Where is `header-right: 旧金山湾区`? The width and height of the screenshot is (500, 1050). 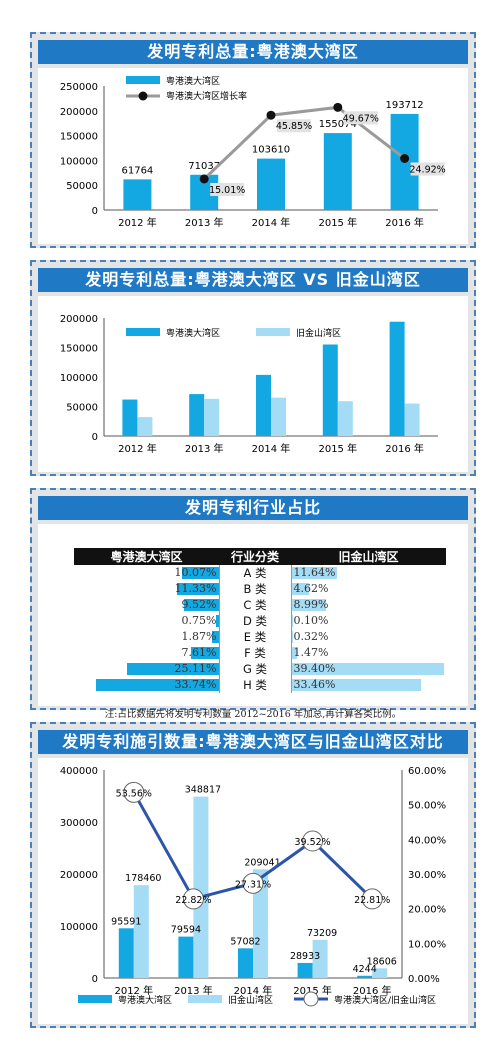 header-right: 旧金山湾区 is located at coordinates (368, 556).